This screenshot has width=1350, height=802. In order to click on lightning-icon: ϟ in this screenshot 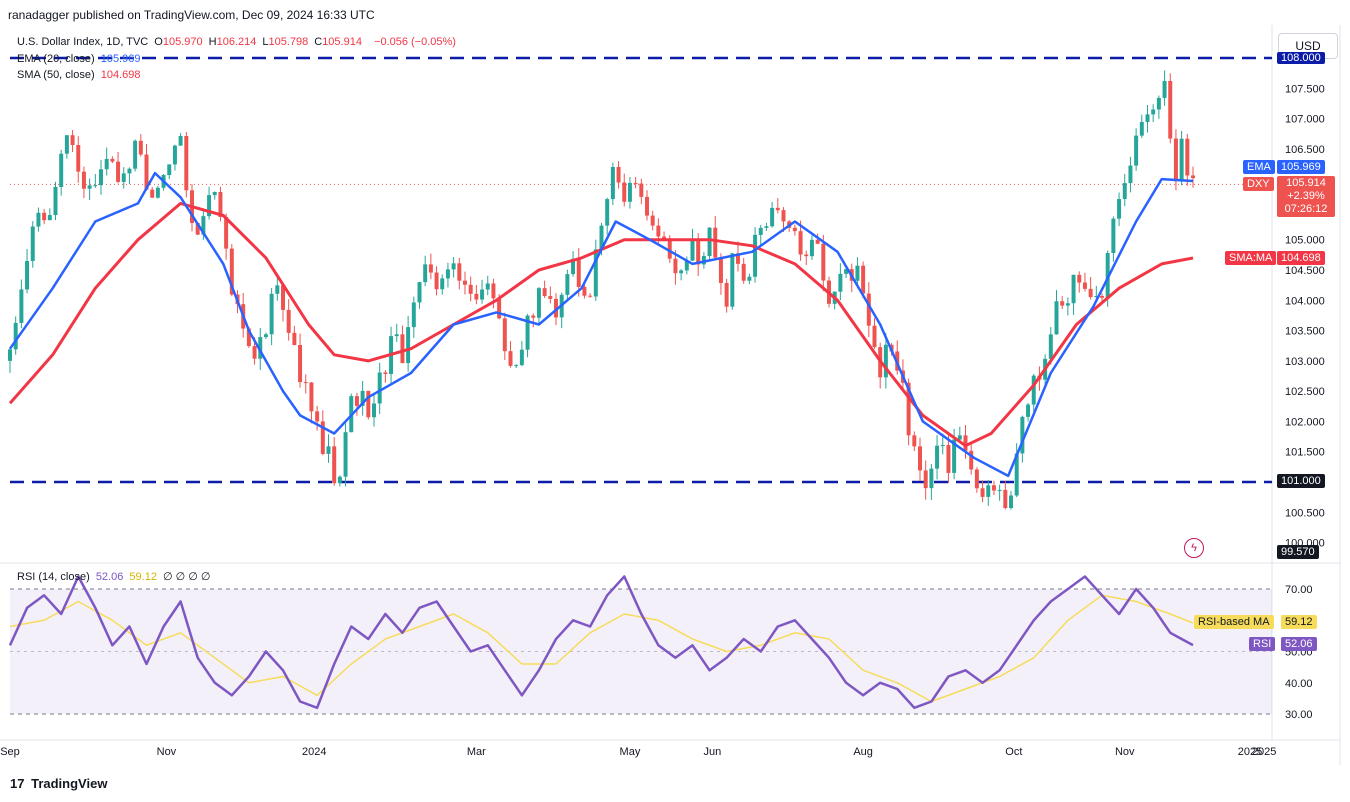, I will do `click(1194, 548)`.